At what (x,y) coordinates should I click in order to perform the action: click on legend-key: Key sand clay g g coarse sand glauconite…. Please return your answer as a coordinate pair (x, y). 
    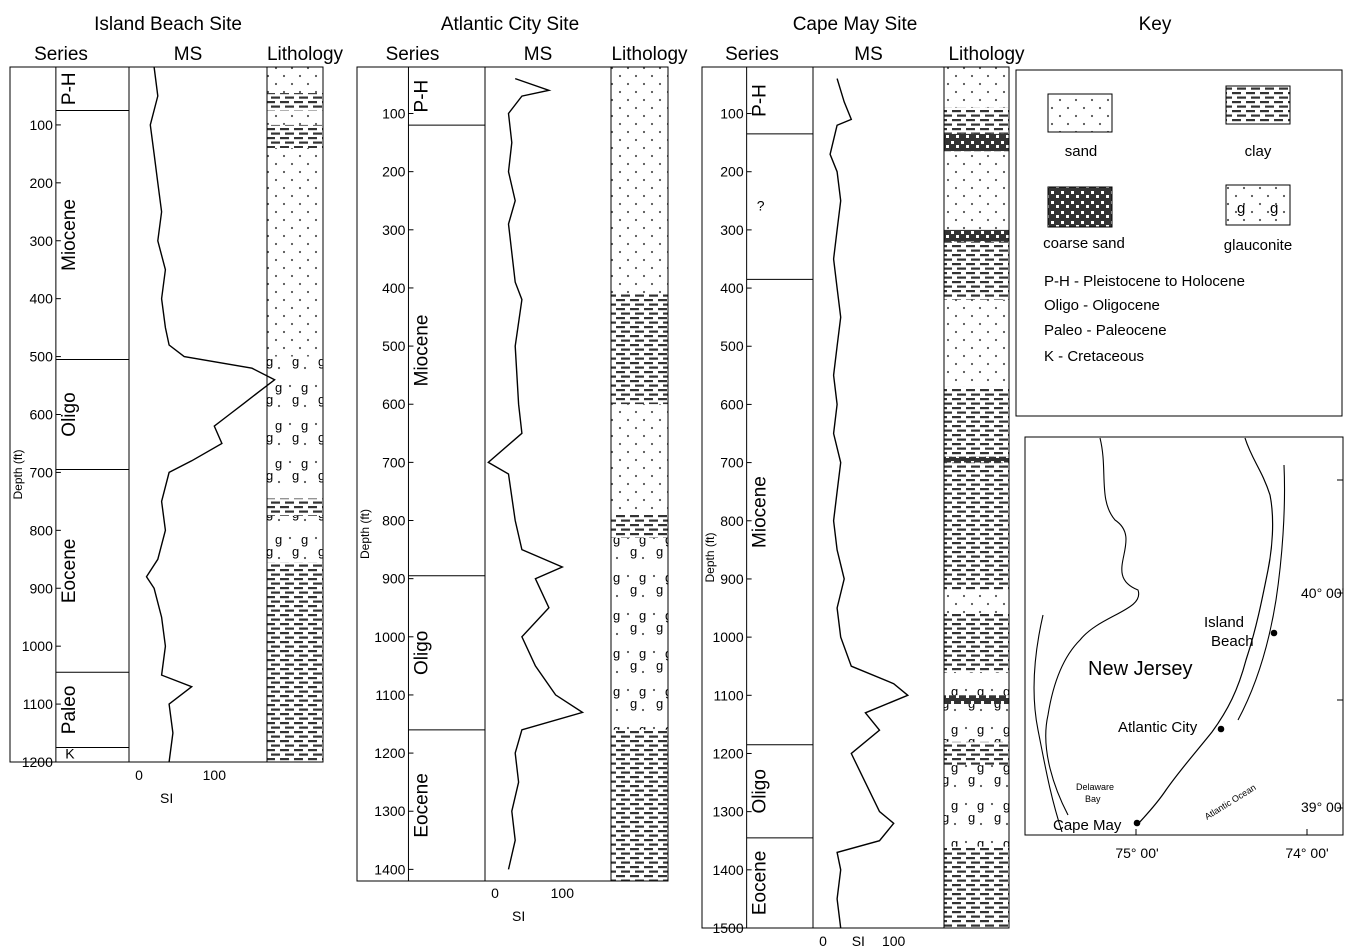
    Looking at the image, I should click on (1179, 215).